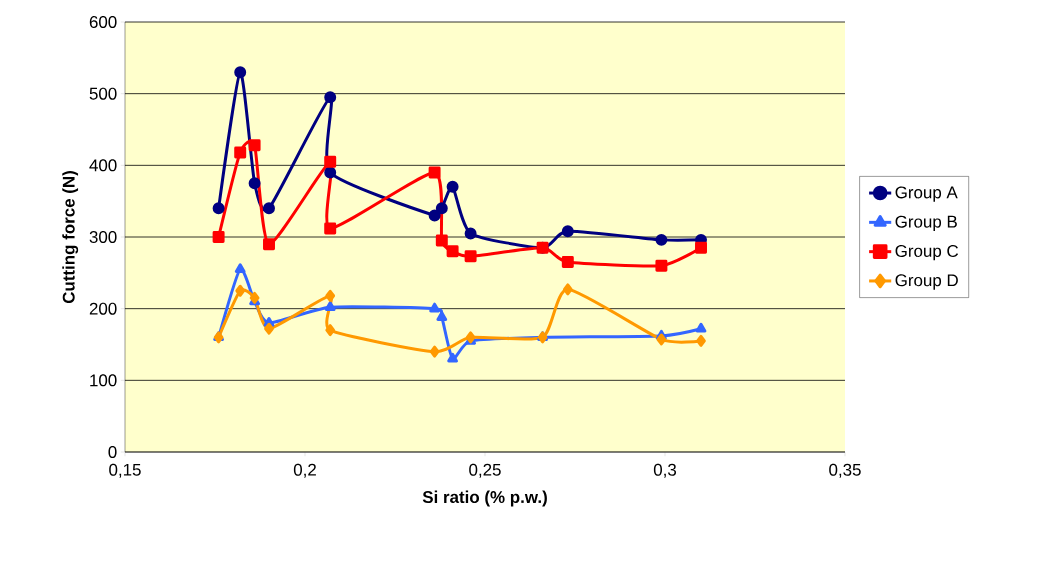  Describe the element at coordinates (103, 93) in the screenshot. I see `y-tick-label: 500` at that location.